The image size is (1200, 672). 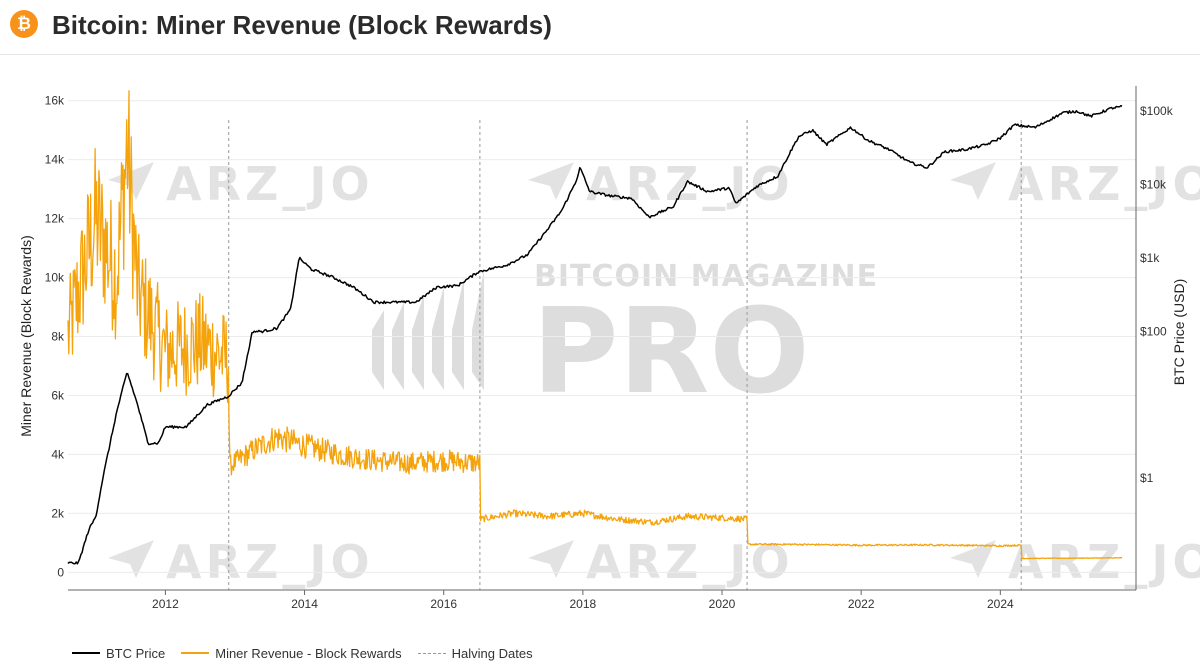 I want to click on legend-item-miner-revenue: Miner Revenue - Block Rewards, so click(x=291, y=653).